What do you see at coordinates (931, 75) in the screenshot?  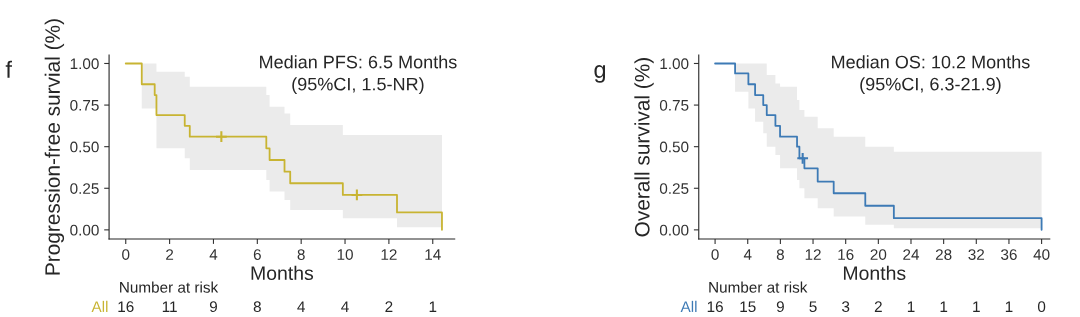 I see `annotation: Median OS: 10.2 Months (95%CI, 6.3-21.9)` at bounding box center [931, 75].